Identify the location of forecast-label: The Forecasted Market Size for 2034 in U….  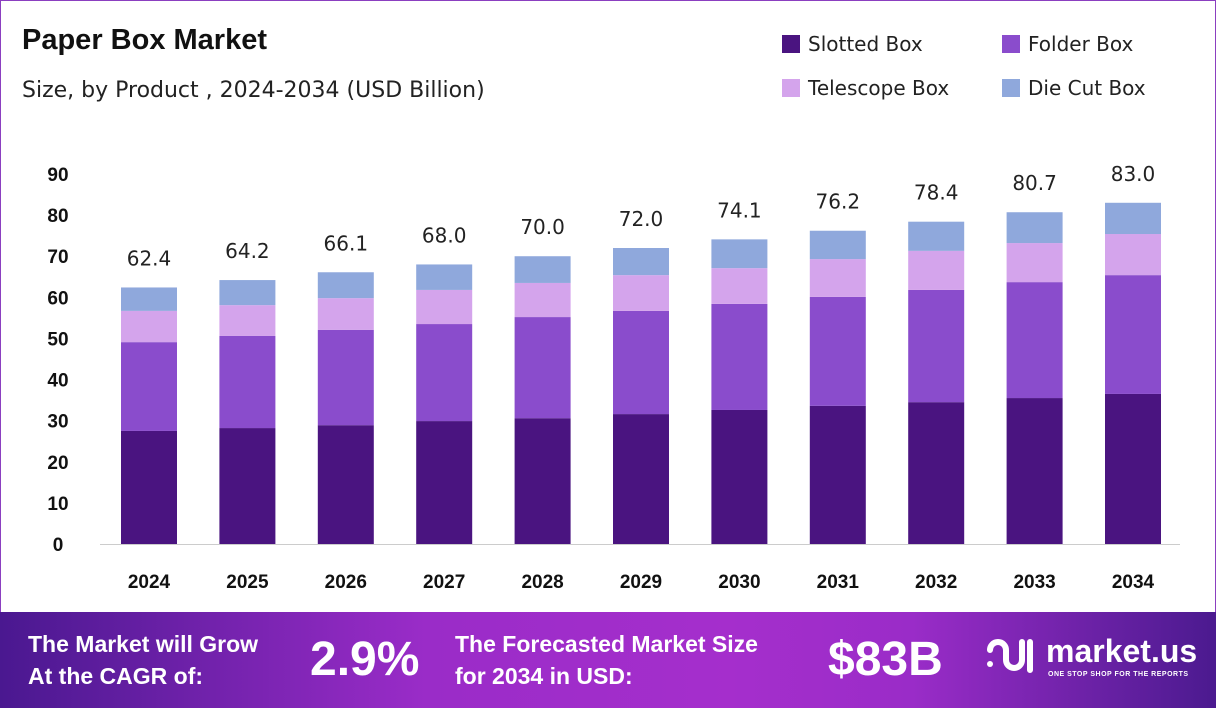
(606, 660).